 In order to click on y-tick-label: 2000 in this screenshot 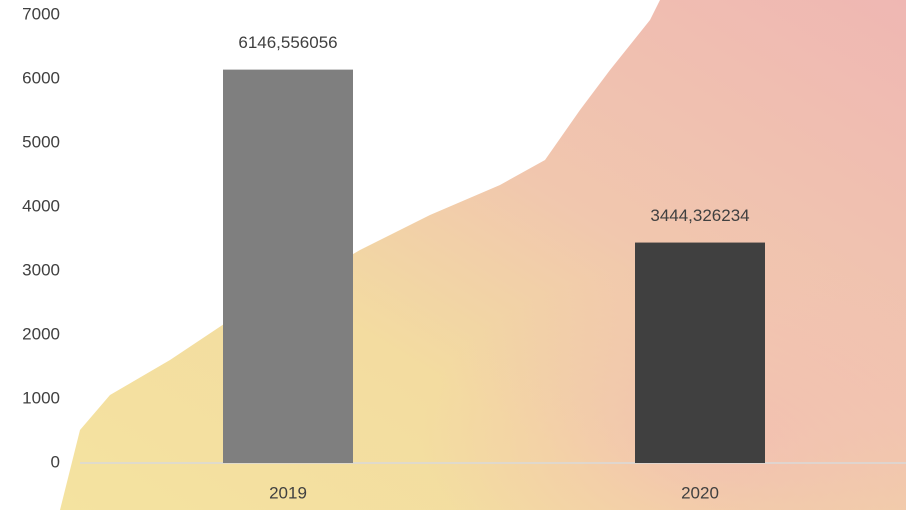, I will do `click(41, 333)`.